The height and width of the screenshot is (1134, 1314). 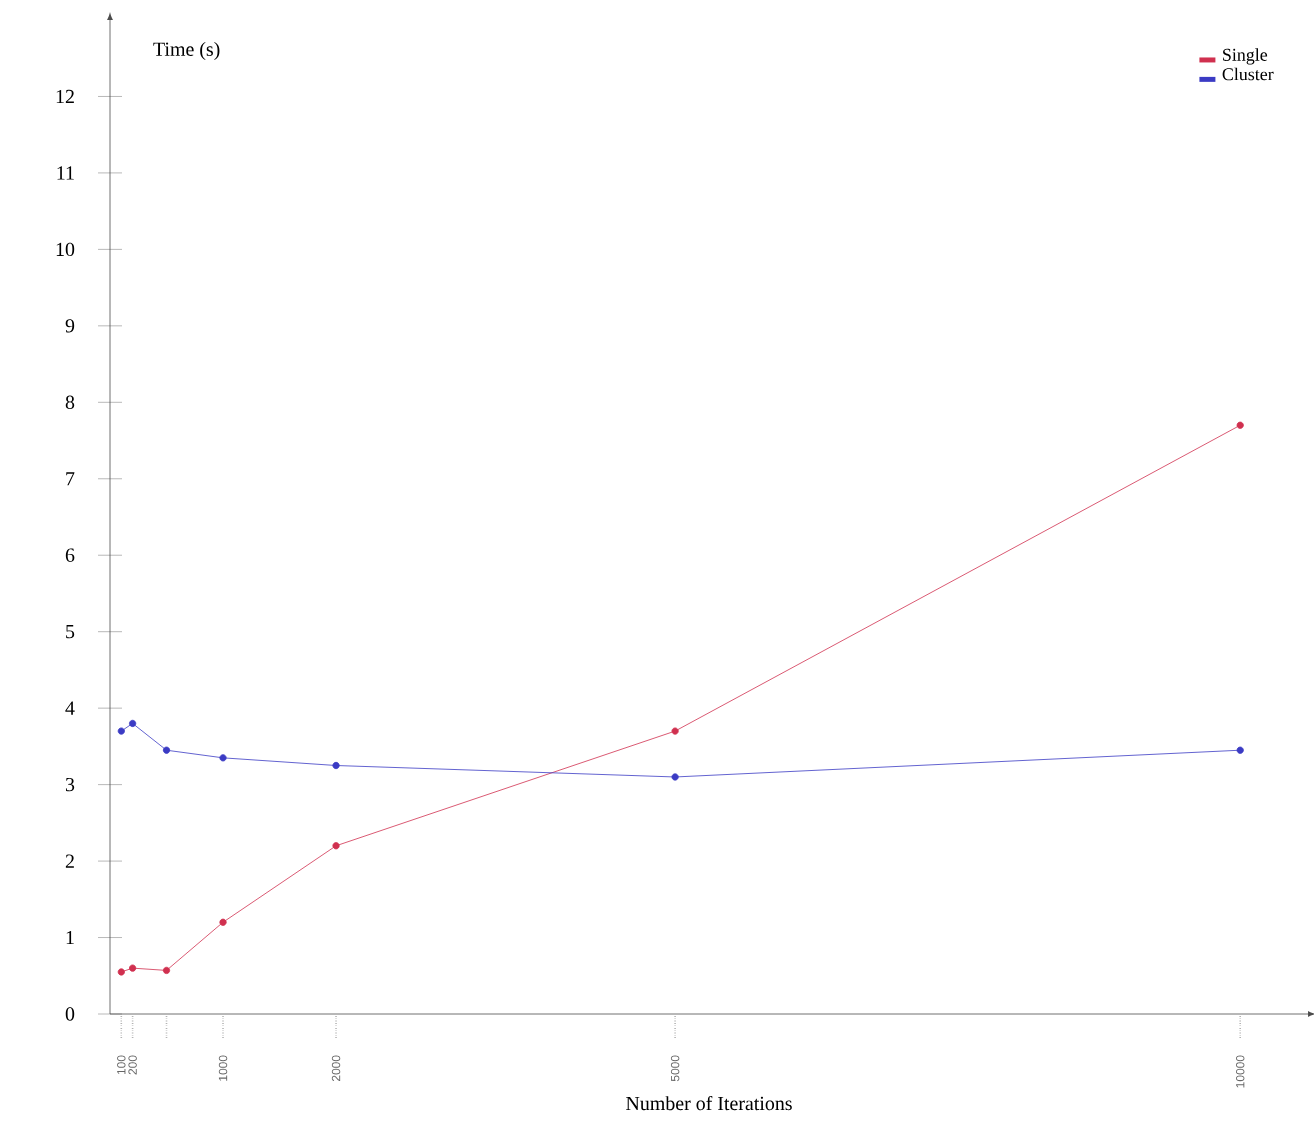 What do you see at coordinates (186, 51) in the screenshot?
I see `y-axis-title: Time (s)` at bounding box center [186, 51].